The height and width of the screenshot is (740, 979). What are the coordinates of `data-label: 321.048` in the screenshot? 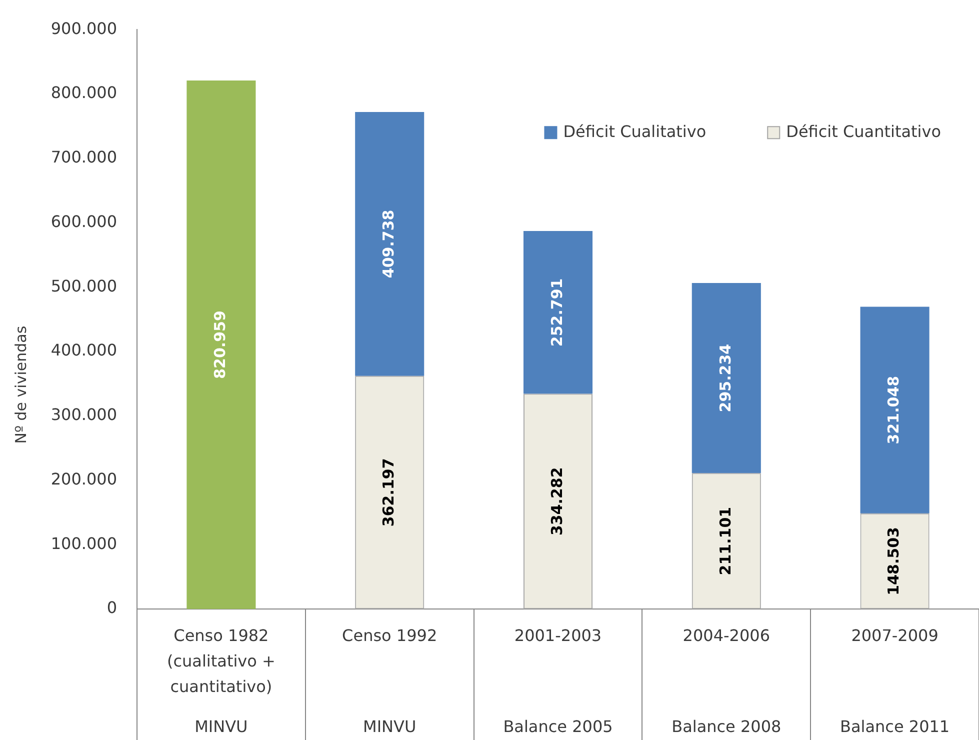 It's located at (893, 410).